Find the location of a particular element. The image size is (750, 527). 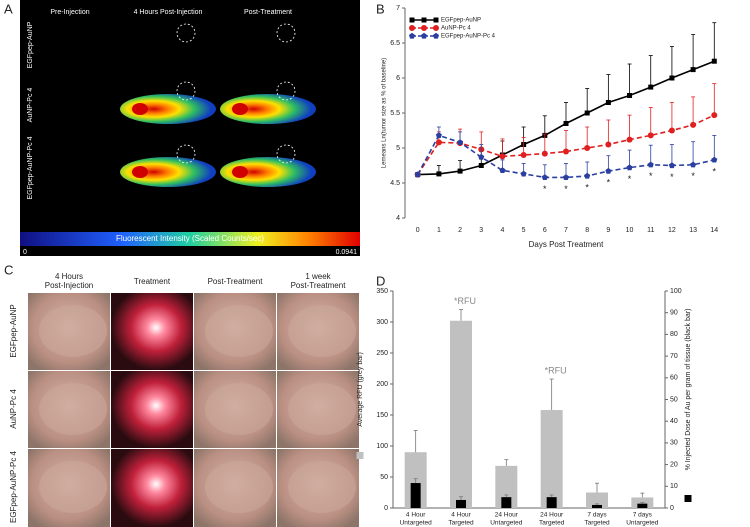

colorbar is located at coordinates (190, 239).